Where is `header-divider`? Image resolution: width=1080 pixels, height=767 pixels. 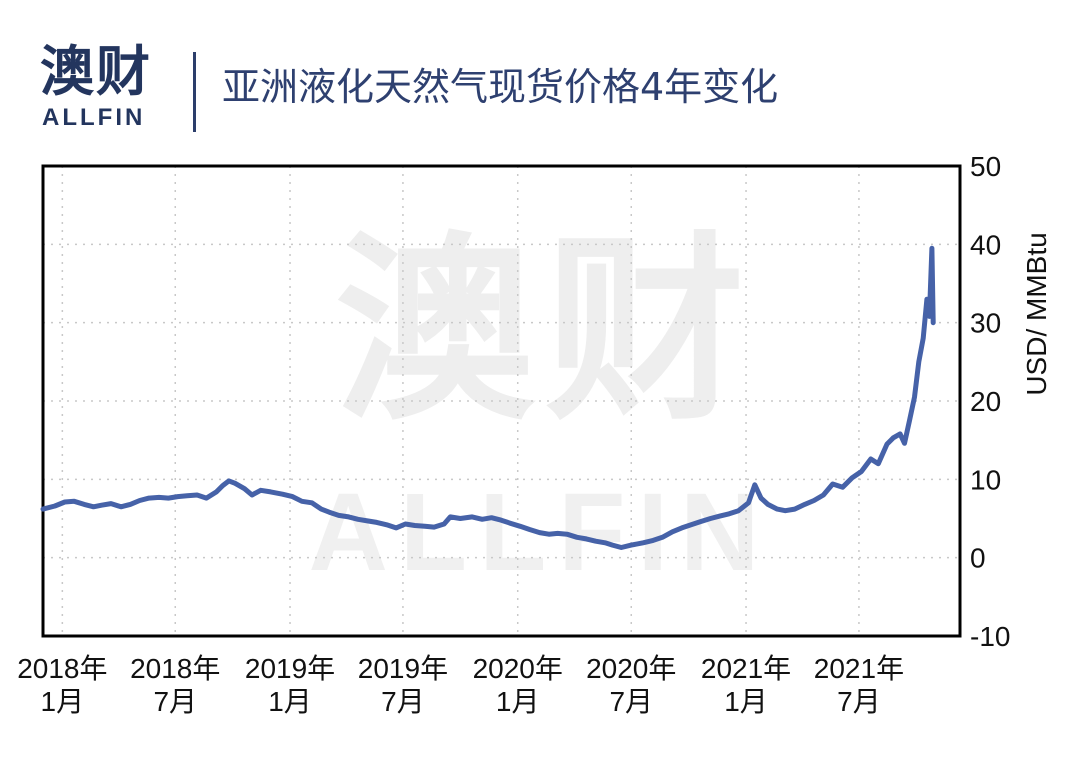
header-divider is located at coordinates (194, 92).